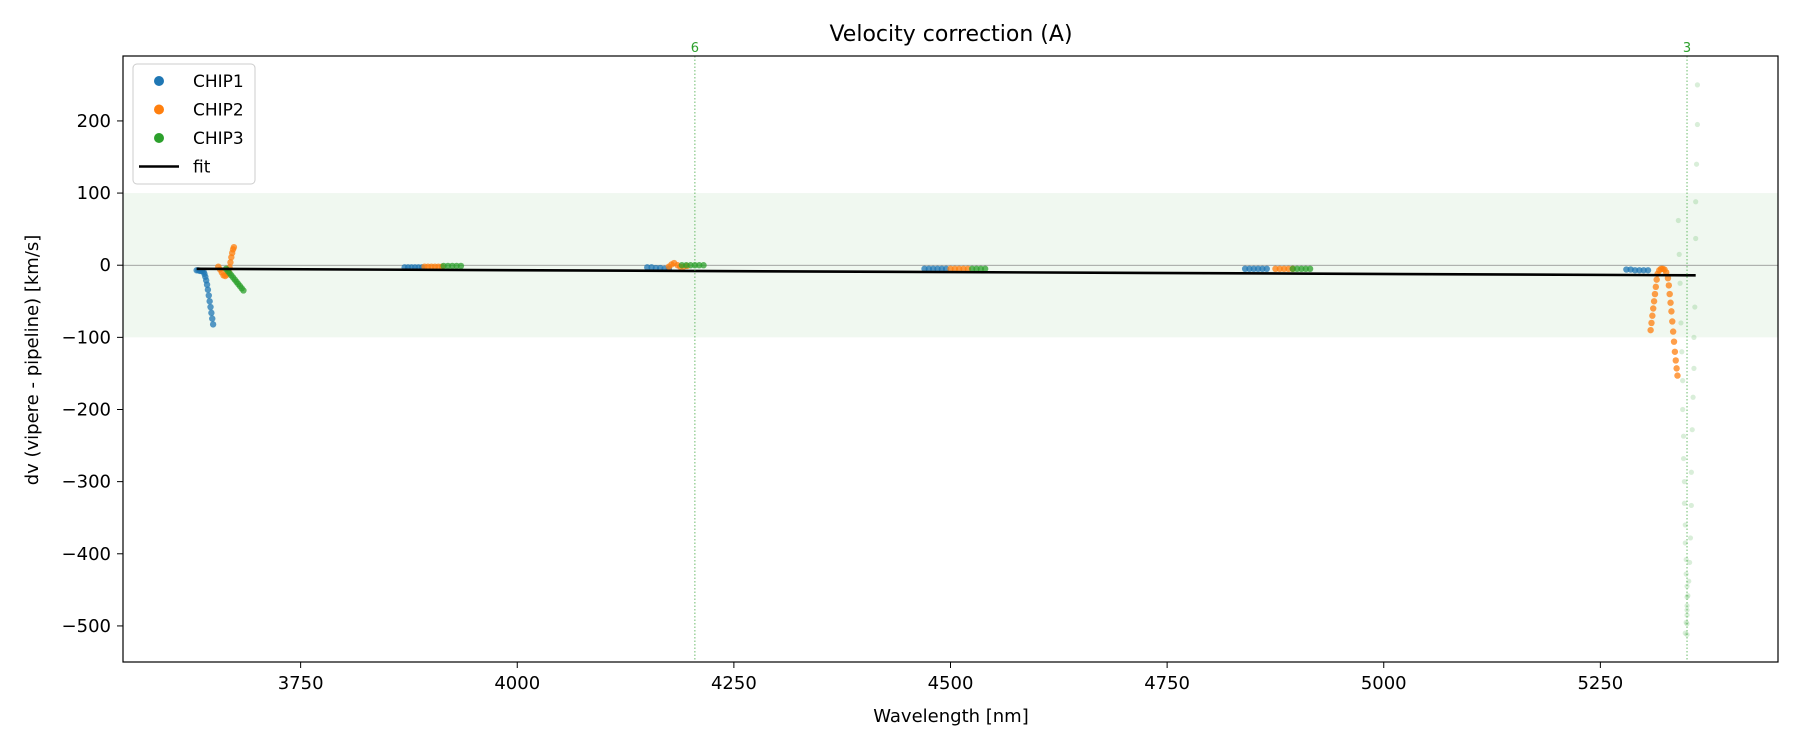 The image size is (1800, 750). Describe the element at coordinates (734, 683) in the screenshot. I see `x-tick-label-2: 4250` at that location.